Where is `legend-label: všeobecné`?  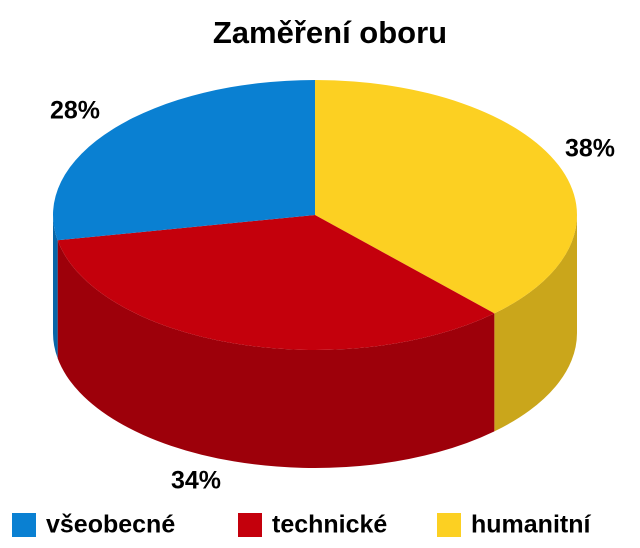 legend-label: všeobecné is located at coordinates (110, 525).